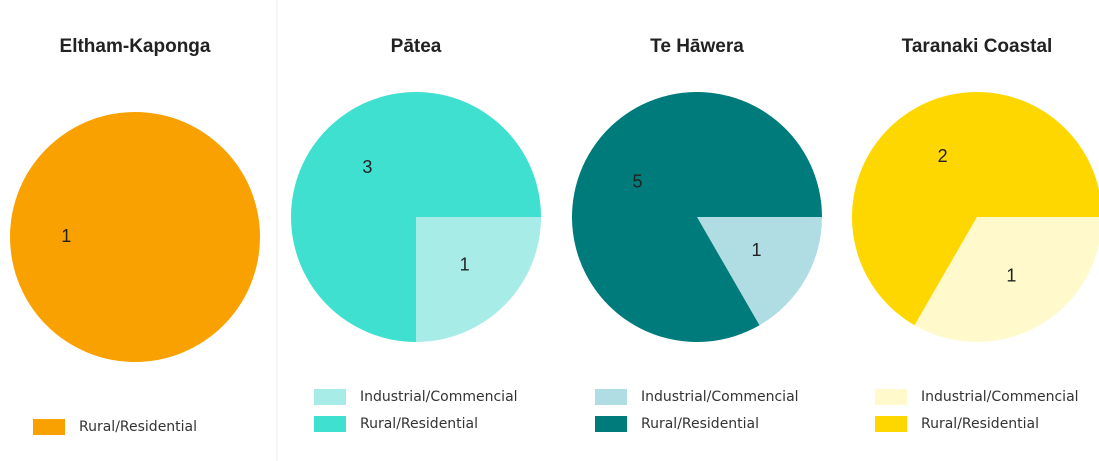 This screenshot has height=461, width=1099. I want to click on data-label: 2, so click(943, 156).